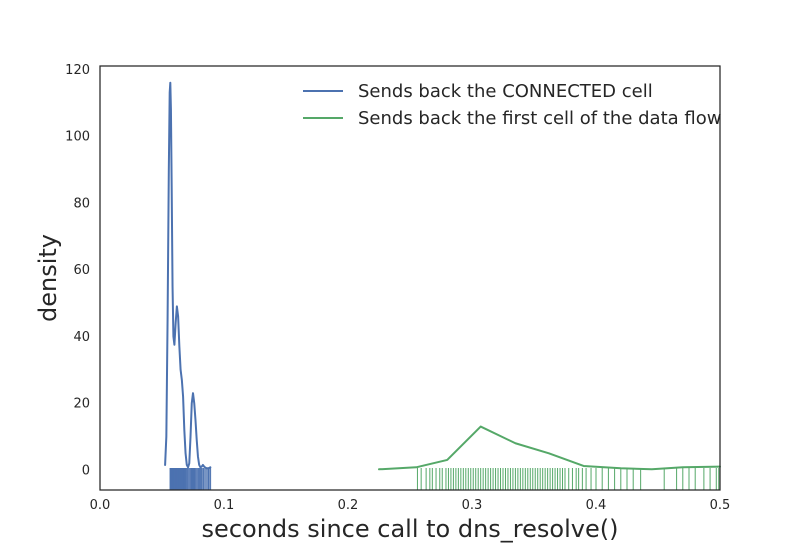 This screenshot has width=800, height=550. What do you see at coordinates (596, 505) in the screenshot?
I see `x-tick-label: 0.4` at bounding box center [596, 505].